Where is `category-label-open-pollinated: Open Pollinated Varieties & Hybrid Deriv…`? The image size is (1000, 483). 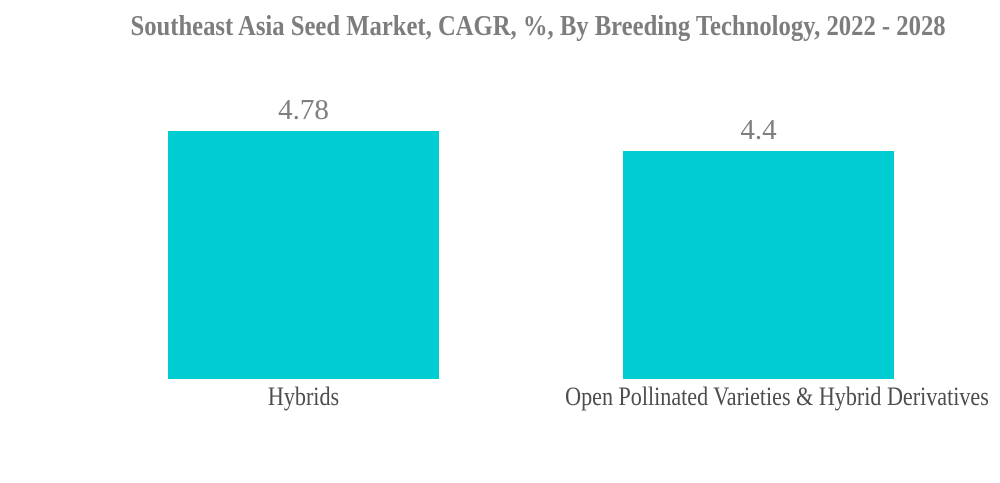
category-label-open-pollinated: Open Pollinated Varieties & Hybrid Deriv… is located at coordinates (777, 396).